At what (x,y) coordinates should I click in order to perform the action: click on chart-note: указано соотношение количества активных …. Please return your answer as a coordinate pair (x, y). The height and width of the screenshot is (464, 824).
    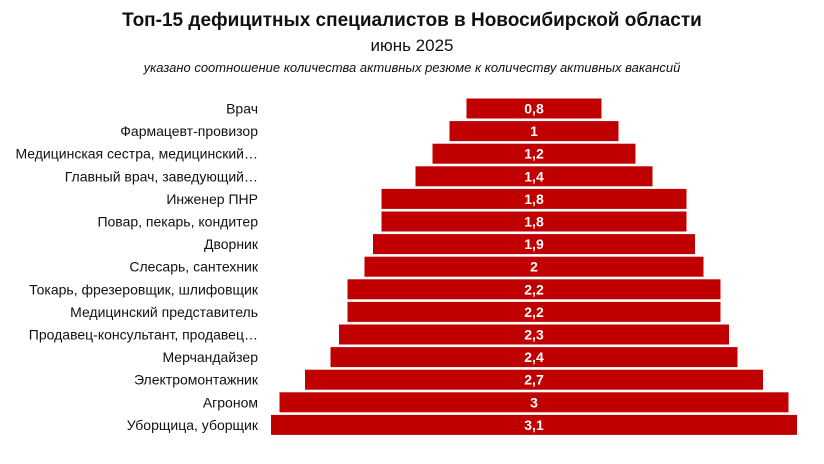
    Looking at the image, I should click on (412, 67).